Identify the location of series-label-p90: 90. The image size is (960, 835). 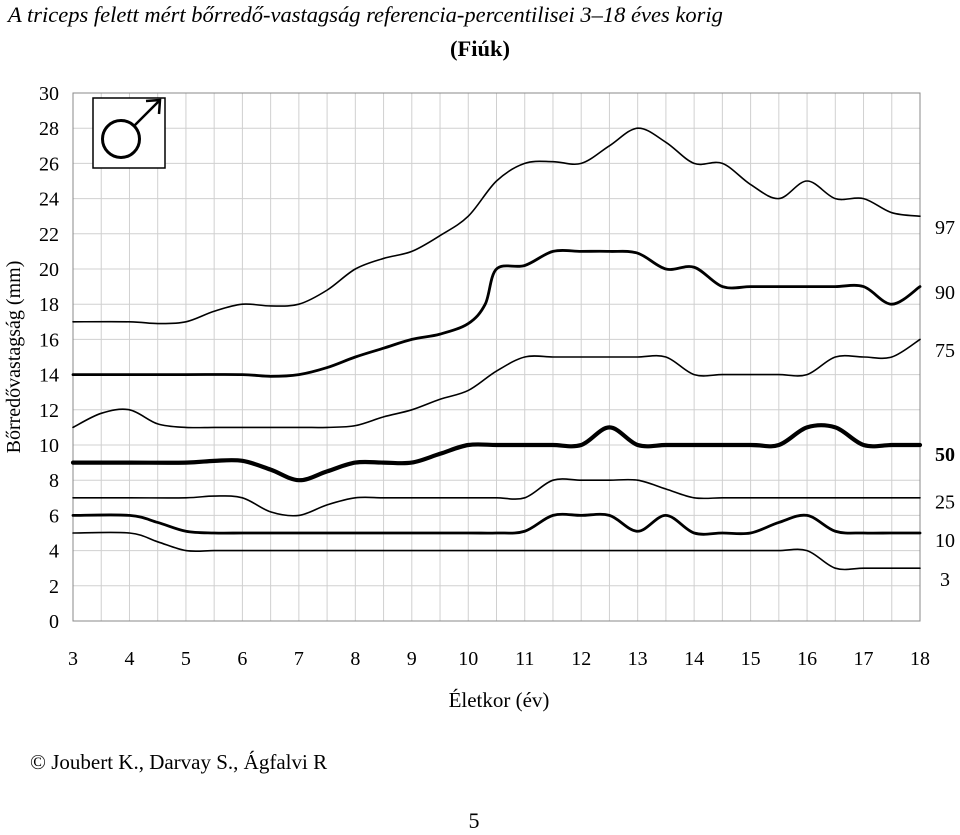
(945, 293).